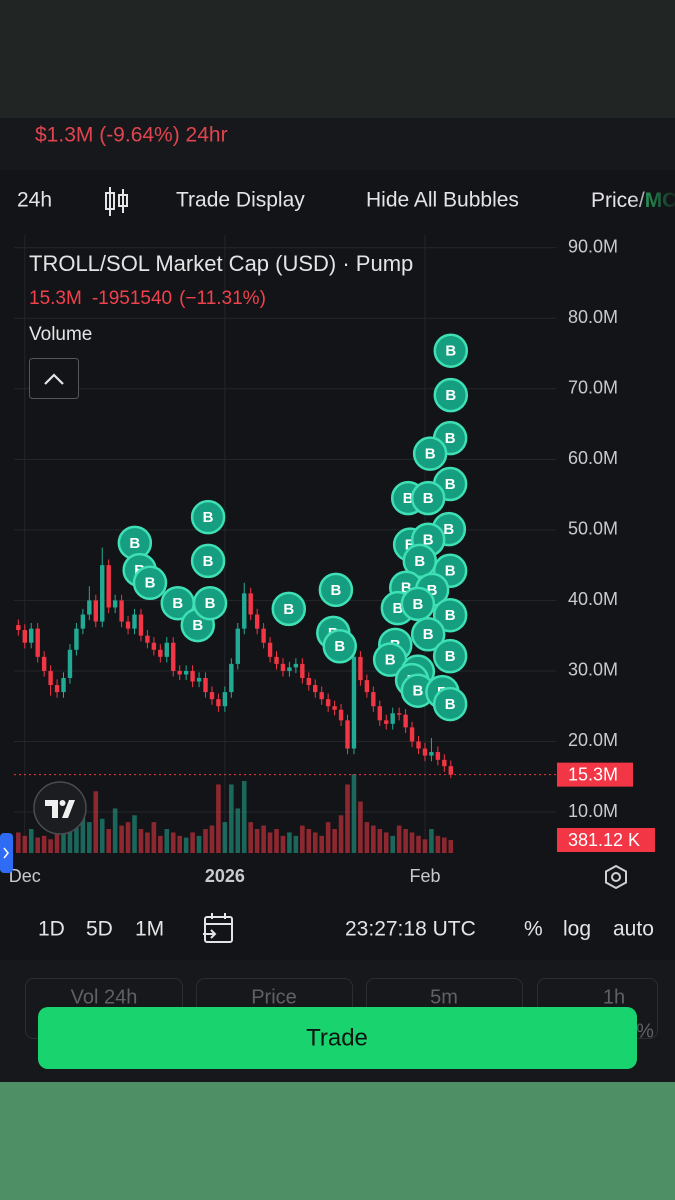 The width and height of the screenshot is (675, 1200). I want to click on clock: 23:27:18 UTC, so click(410, 929).